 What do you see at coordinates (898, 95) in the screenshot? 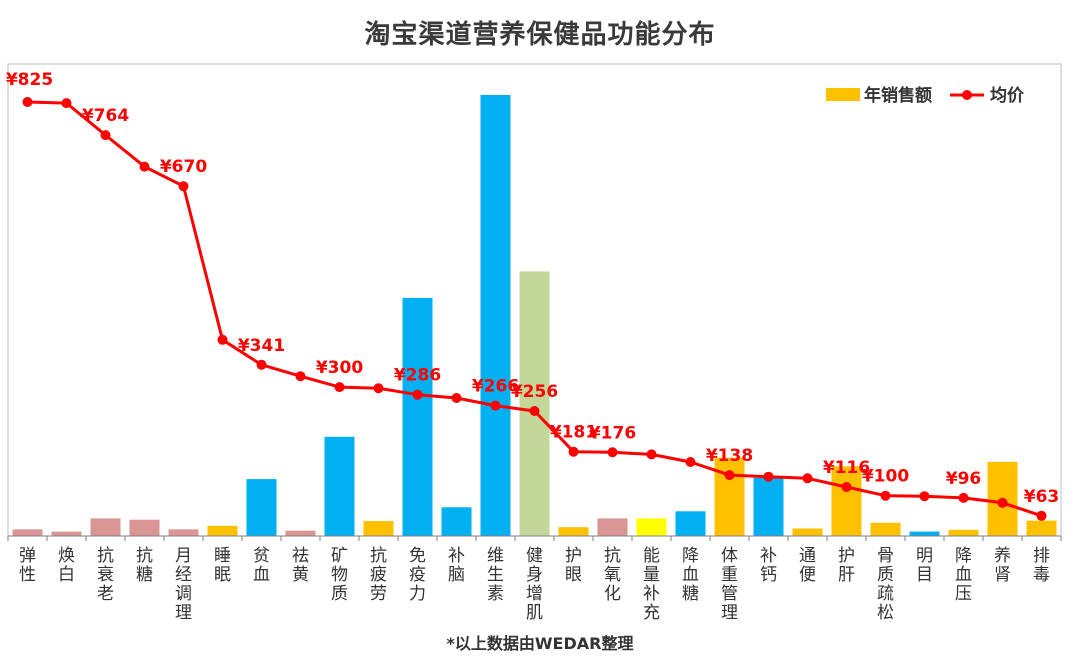
I see `legend-bar-label: 年销售额` at bounding box center [898, 95].